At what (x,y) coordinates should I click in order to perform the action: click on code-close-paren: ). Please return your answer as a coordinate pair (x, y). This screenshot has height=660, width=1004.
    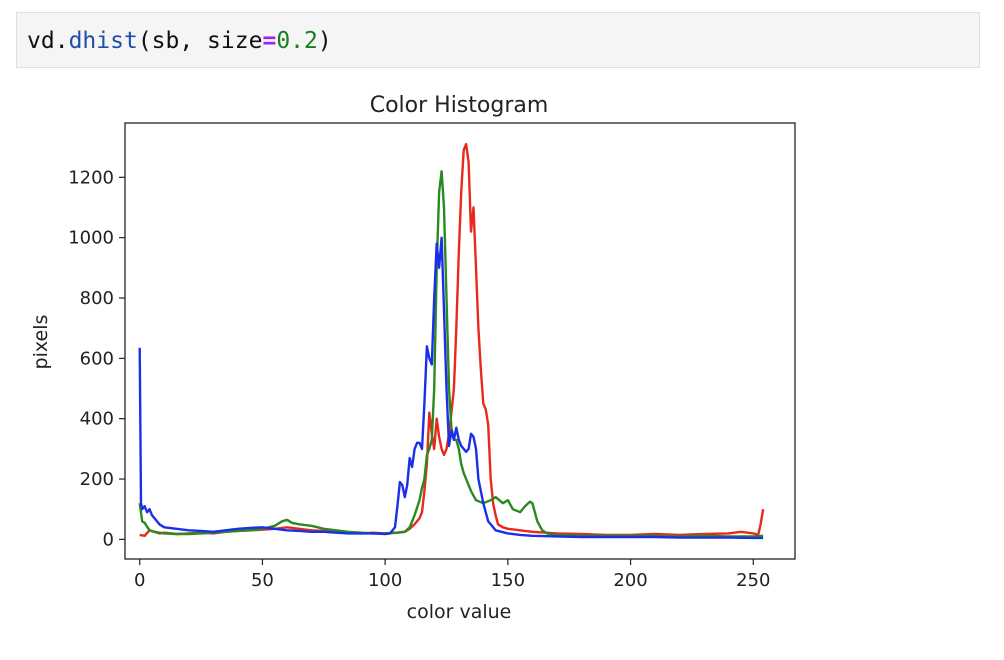
    Looking at the image, I should click on (324, 41).